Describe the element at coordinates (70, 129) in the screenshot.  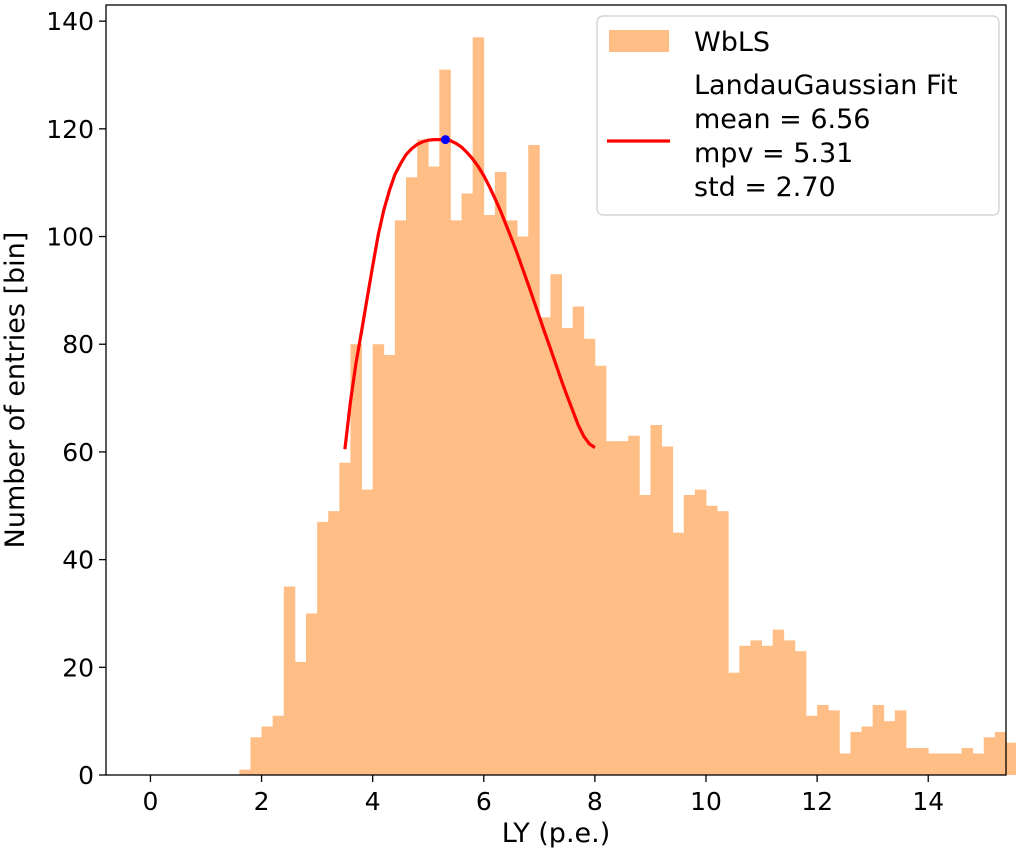
I see `y-tick-label: 120` at that location.